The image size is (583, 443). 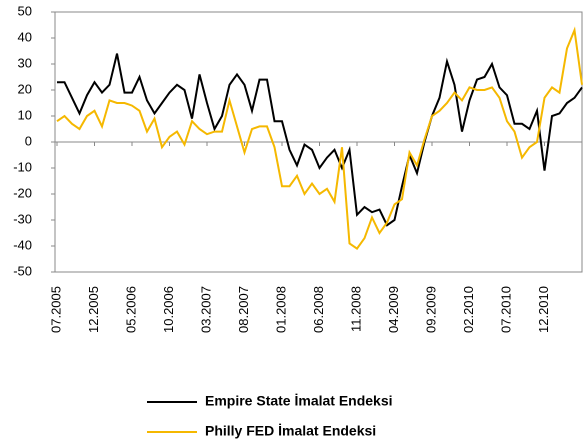 I want to click on y-tick-label: -50, so click(x=22, y=270).